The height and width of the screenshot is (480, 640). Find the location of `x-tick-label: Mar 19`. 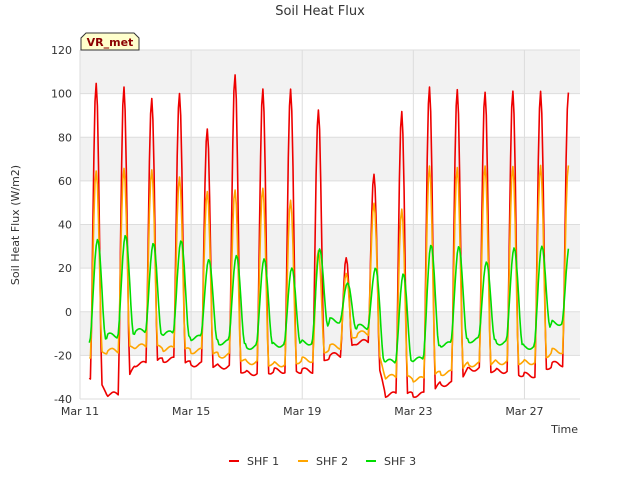

x-tick-label: Mar 19 is located at coordinates (302, 411).